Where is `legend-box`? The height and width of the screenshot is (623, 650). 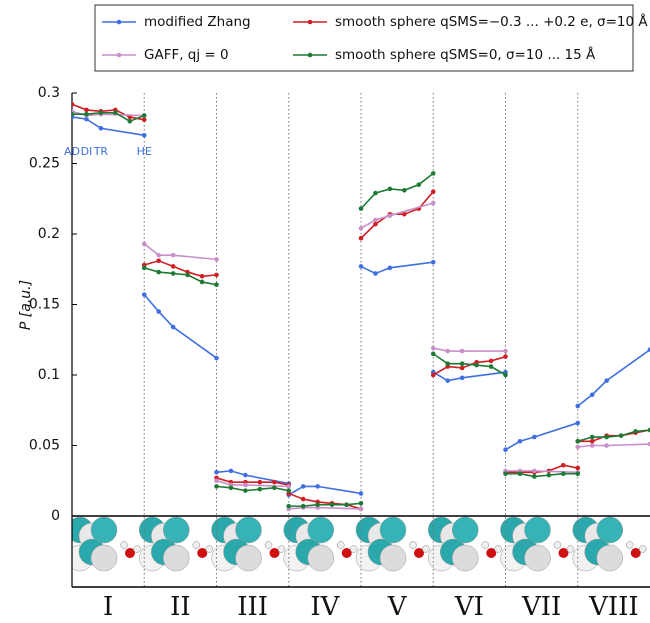 legend-box is located at coordinates (364, 38).